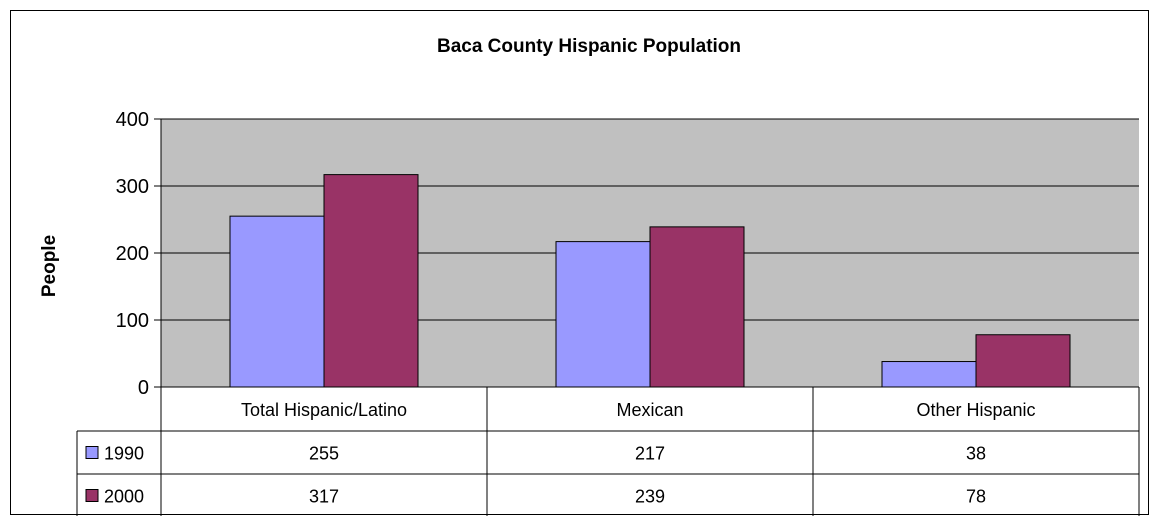  I want to click on category-label: Other Hispanic, so click(975, 410).